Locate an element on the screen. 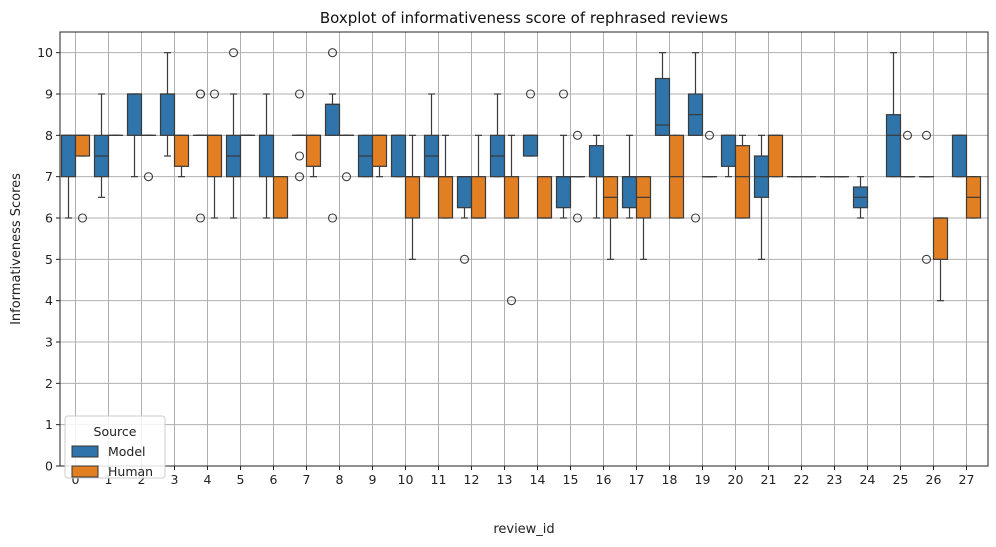 The image size is (996, 547). y-tick-label: 0 is located at coordinates (49, 466).